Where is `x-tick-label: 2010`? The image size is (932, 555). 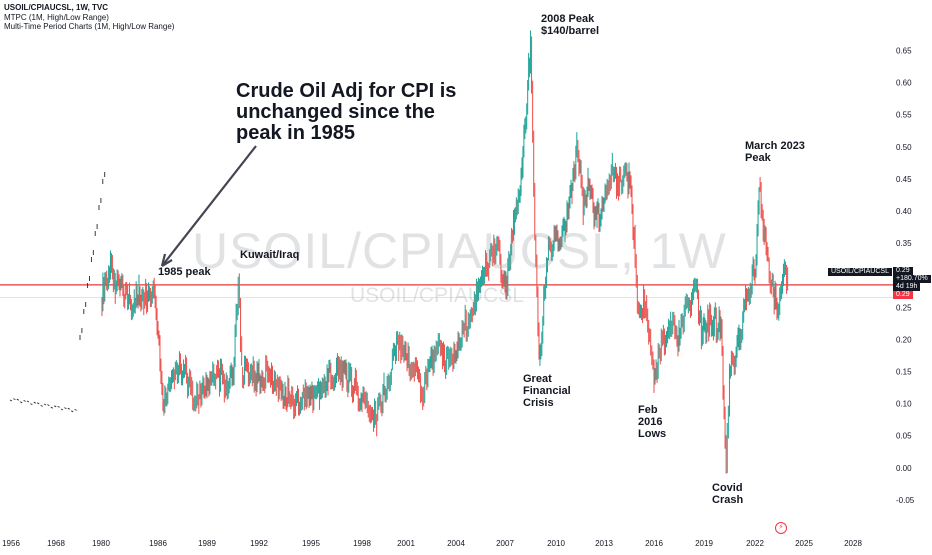 x-tick-label: 2010 is located at coordinates (556, 543).